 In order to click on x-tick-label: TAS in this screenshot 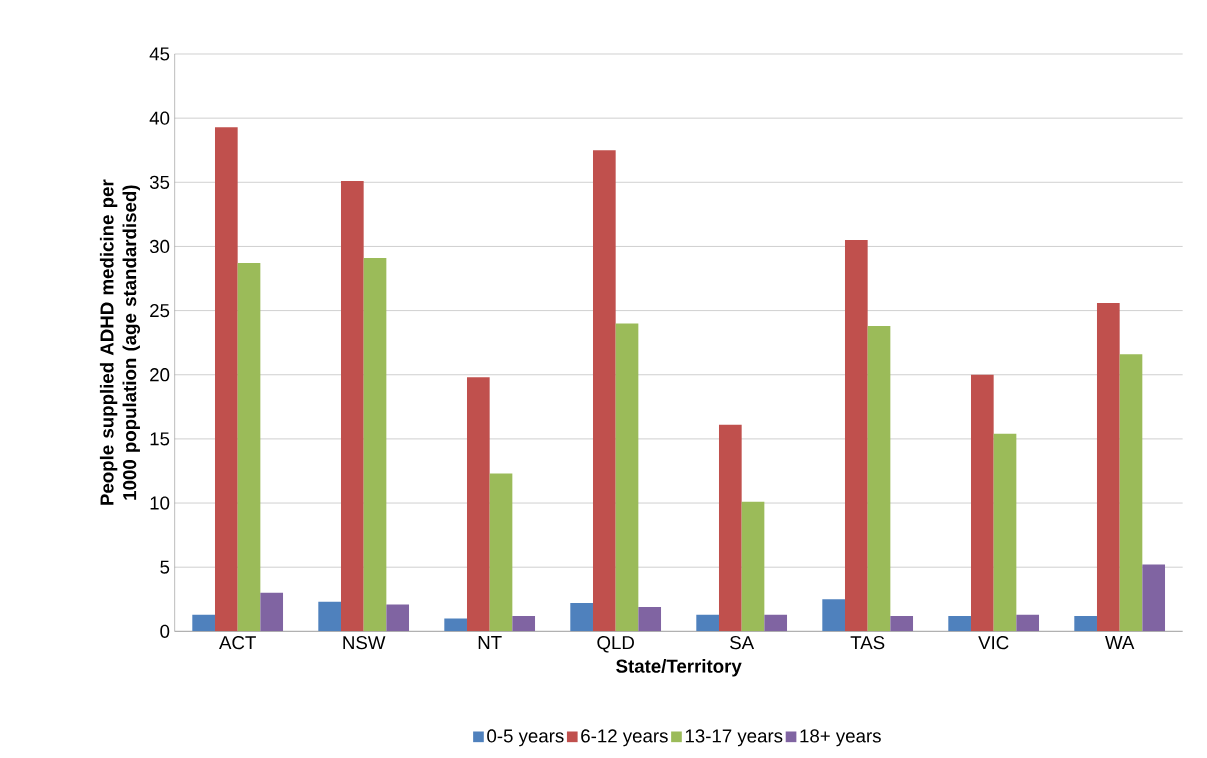, I will do `click(867, 643)`.